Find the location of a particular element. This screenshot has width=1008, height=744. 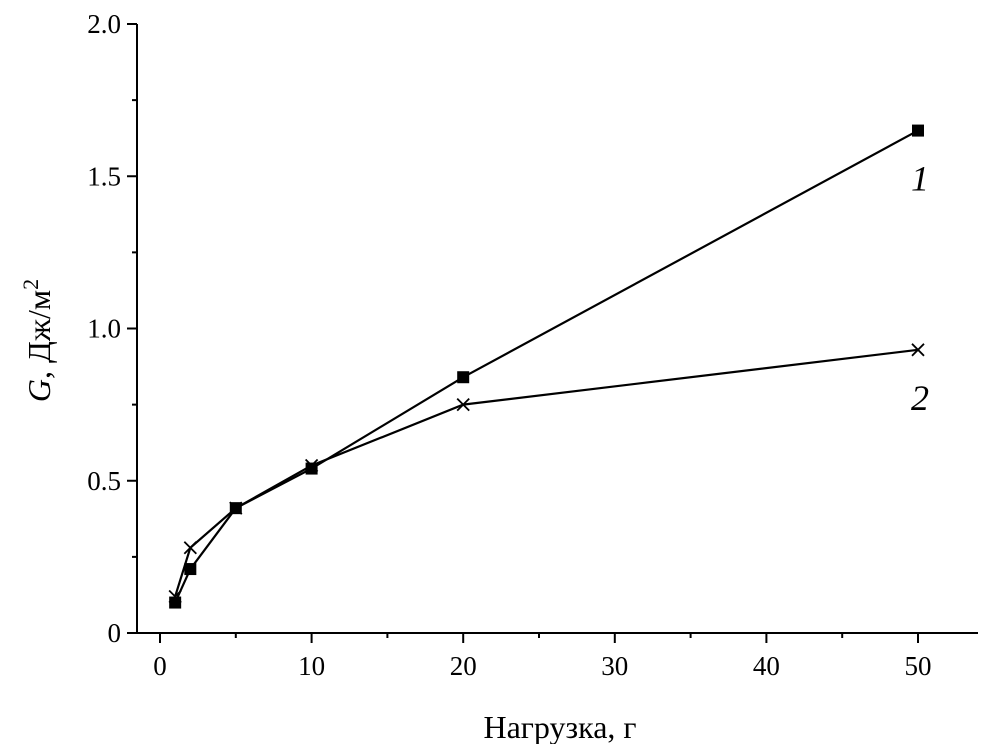

series-2-label: 2 is located at coordinates (920, 398).